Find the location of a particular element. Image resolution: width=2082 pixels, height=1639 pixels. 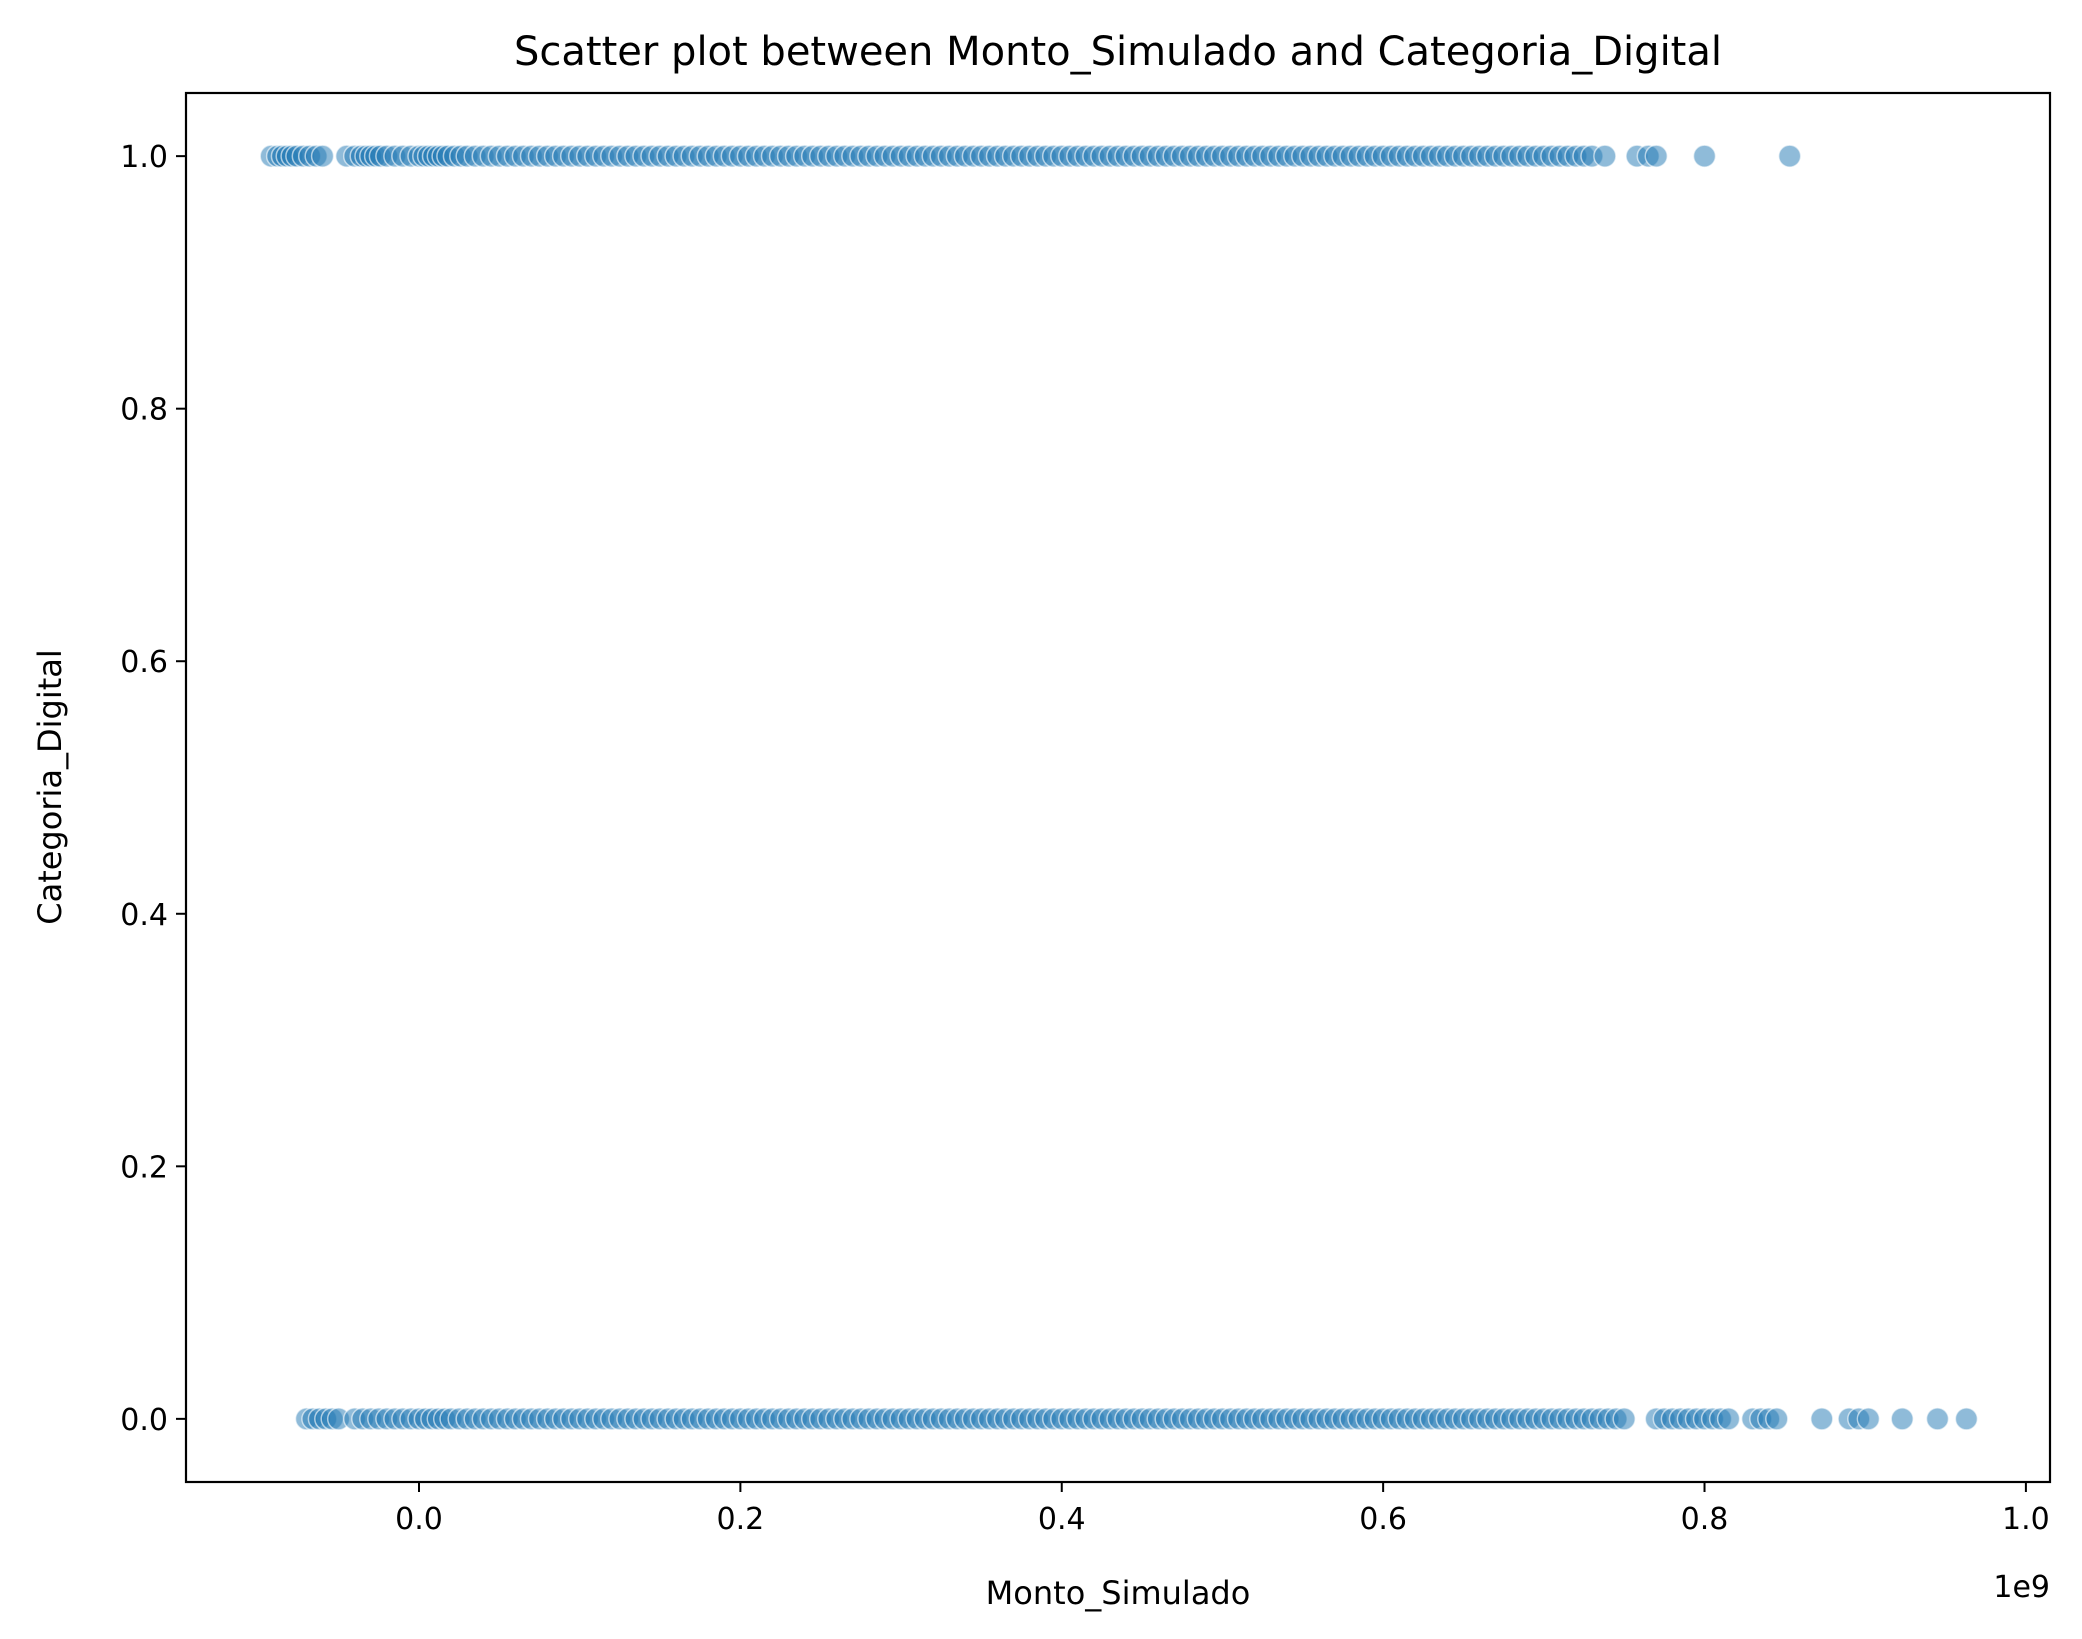

x-offset-label: 1e9 is located at coordinates (2021, 1587).